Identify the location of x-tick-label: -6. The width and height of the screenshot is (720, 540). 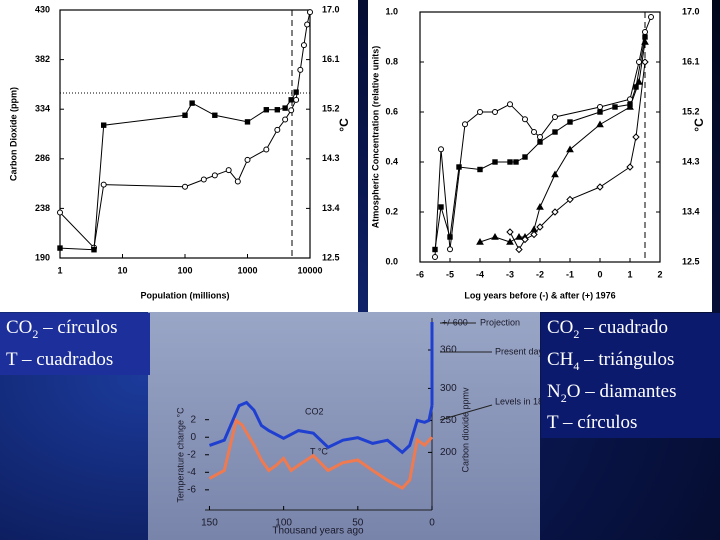
(420, 274).